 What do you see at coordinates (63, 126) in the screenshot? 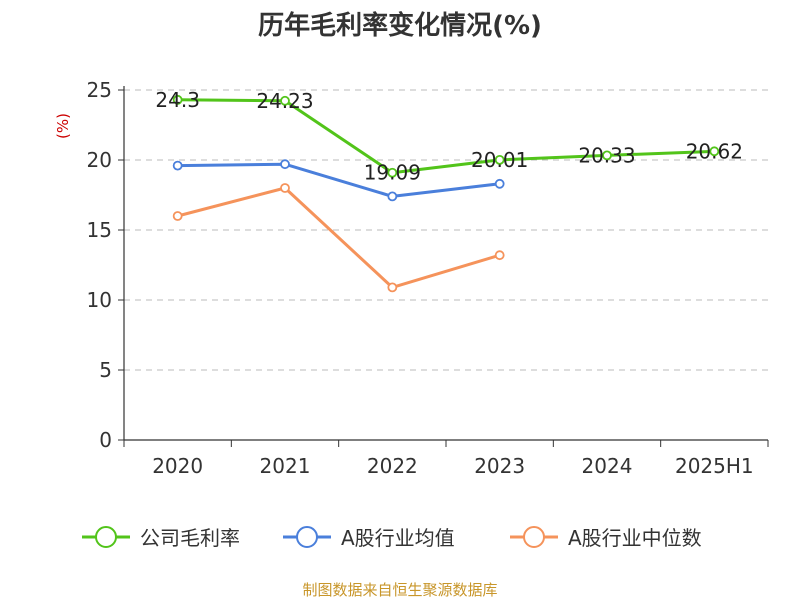
I see `y-axis-unit: (%)` at bounding box center [63, 126].